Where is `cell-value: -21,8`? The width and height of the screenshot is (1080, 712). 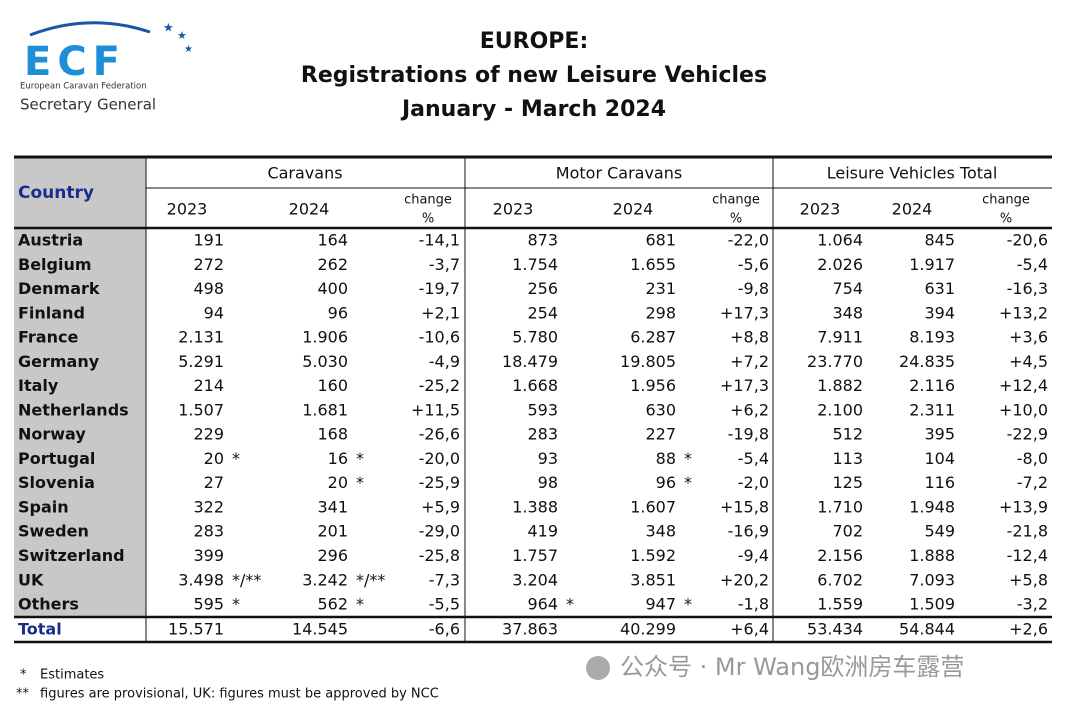
cell-value: -21,8 is located at coordinates (1027, 531).